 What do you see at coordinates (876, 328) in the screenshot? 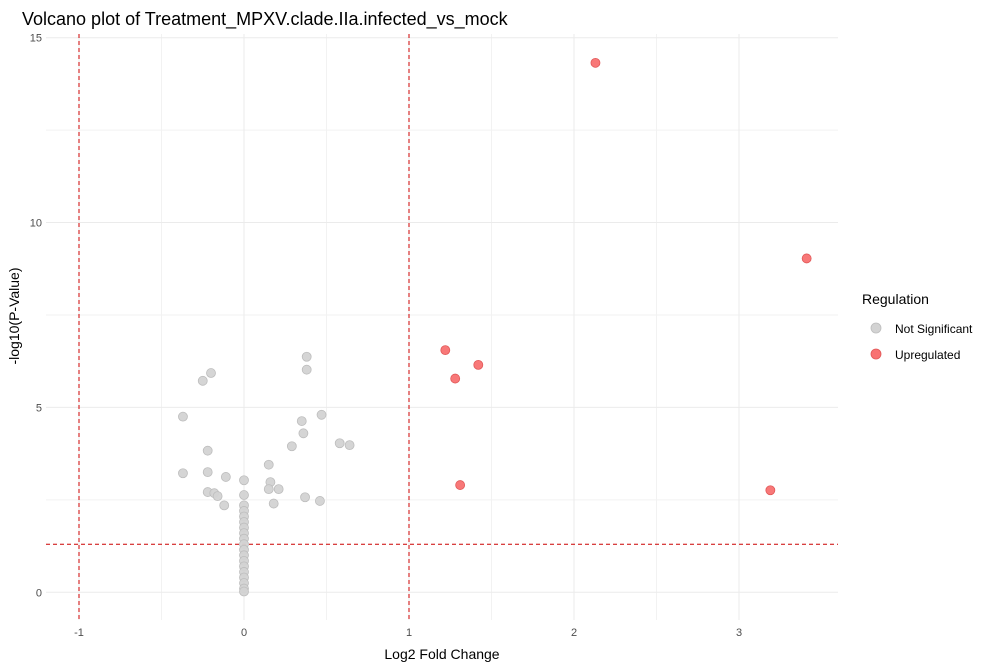
I see `legend-swatch-not-significant` at bounding box center [876, 328].